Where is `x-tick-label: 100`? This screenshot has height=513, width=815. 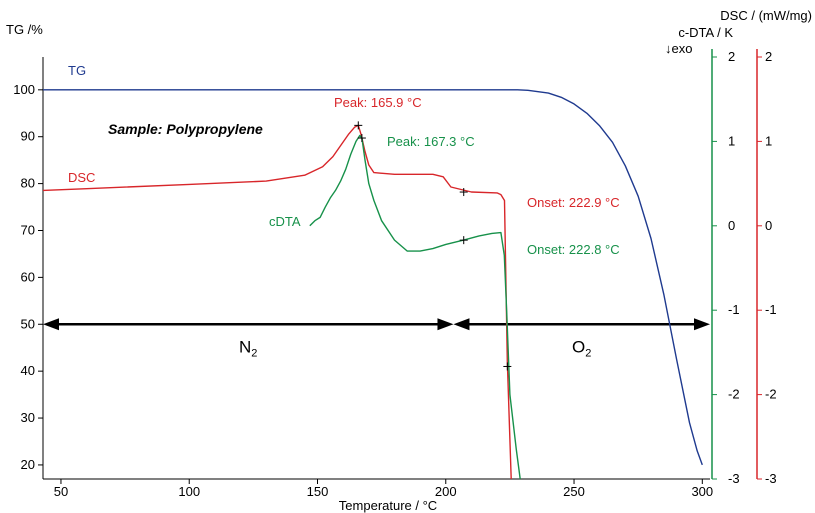
x-tick-label: 100 is located at coordinates (189, 491).